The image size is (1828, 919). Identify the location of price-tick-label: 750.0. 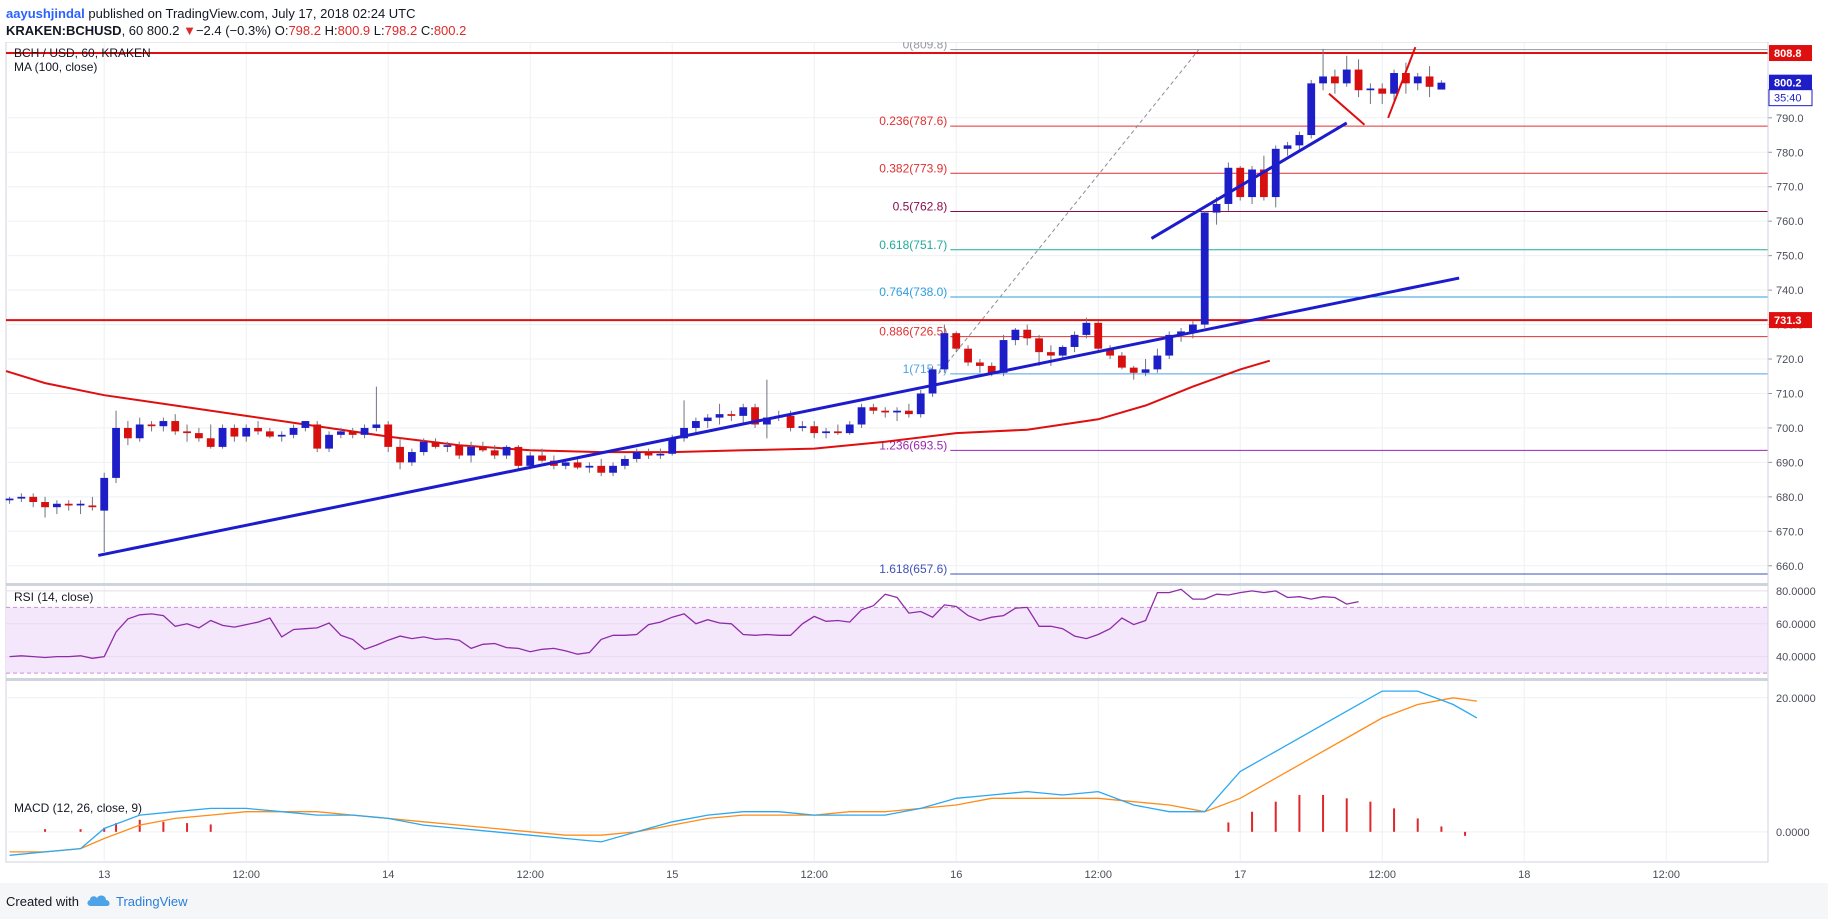
(1790, 257).